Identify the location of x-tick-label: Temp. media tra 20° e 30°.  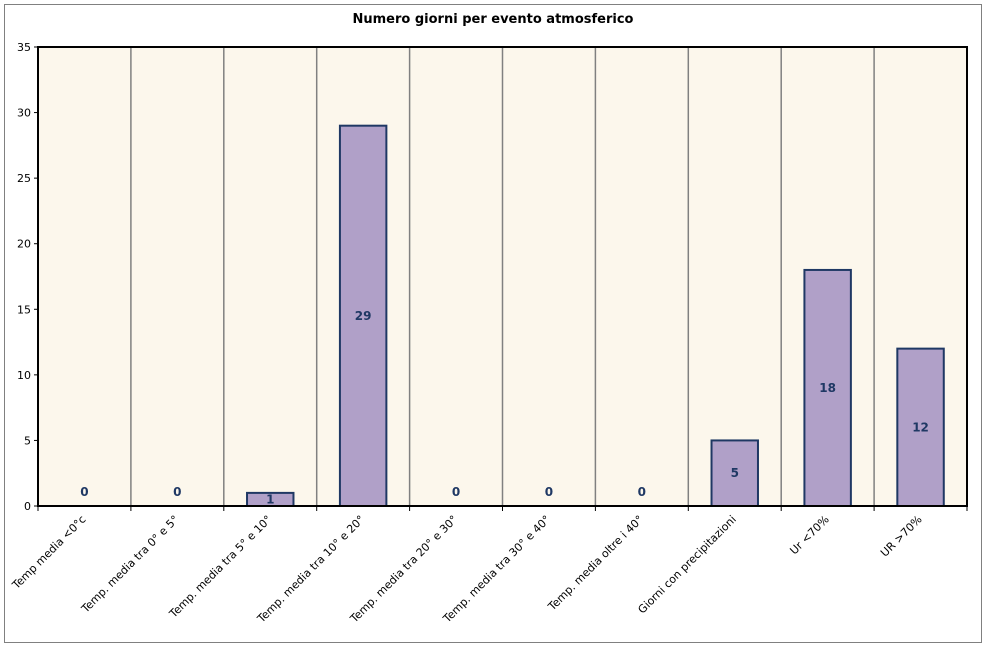
(403, 569).